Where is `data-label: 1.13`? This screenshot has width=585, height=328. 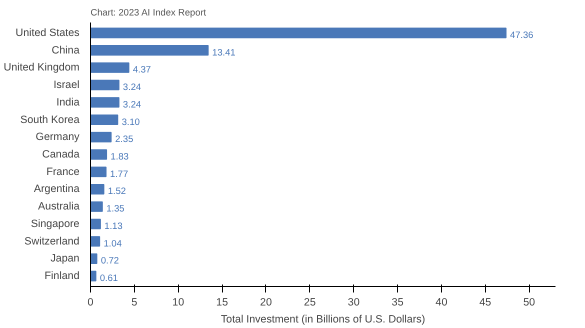 data-label: 1.13 is located at coordinates (113, 225).